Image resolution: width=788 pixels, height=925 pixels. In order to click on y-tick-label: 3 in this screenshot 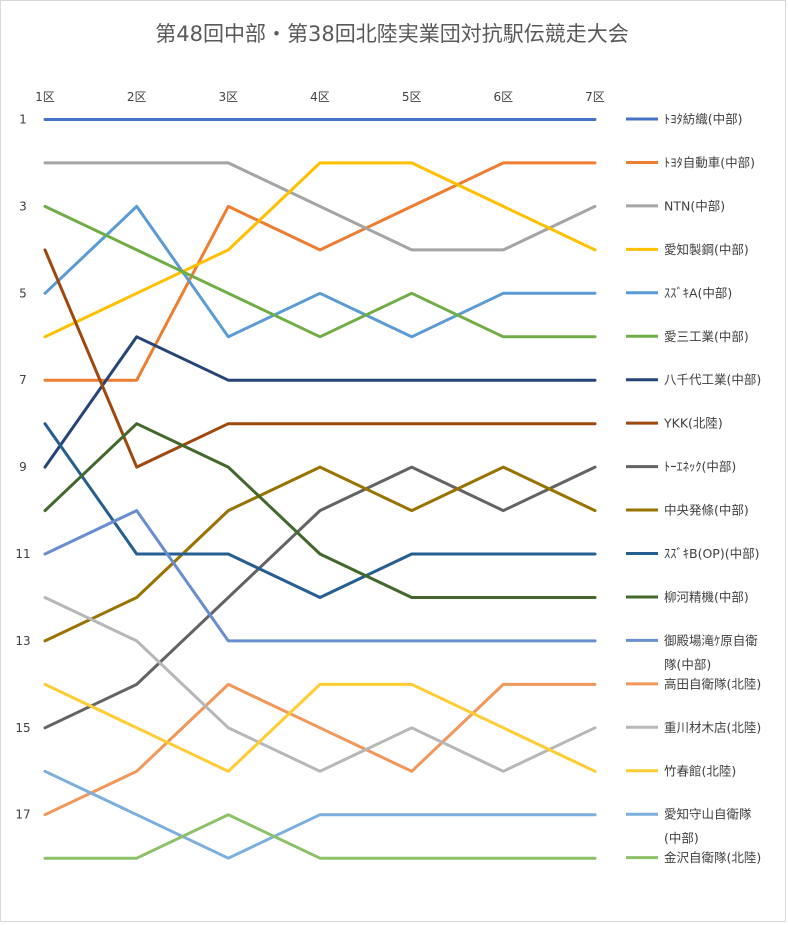, I will do `click(23, 206)`.